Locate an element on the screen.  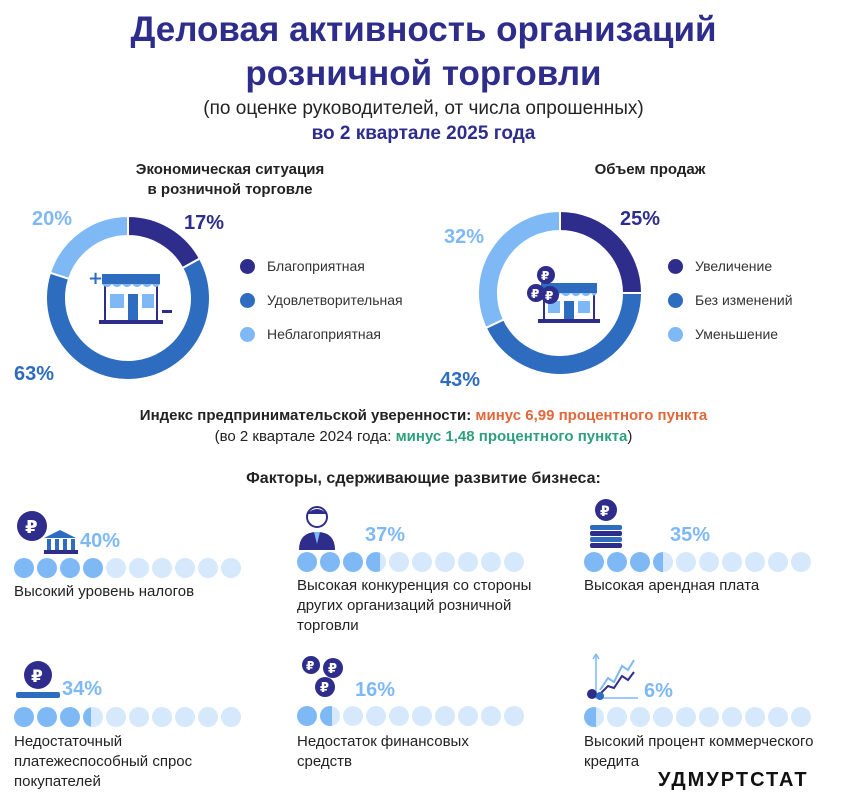
chart2-title-line1: Объем продаж is located at coordinates (650, 169).